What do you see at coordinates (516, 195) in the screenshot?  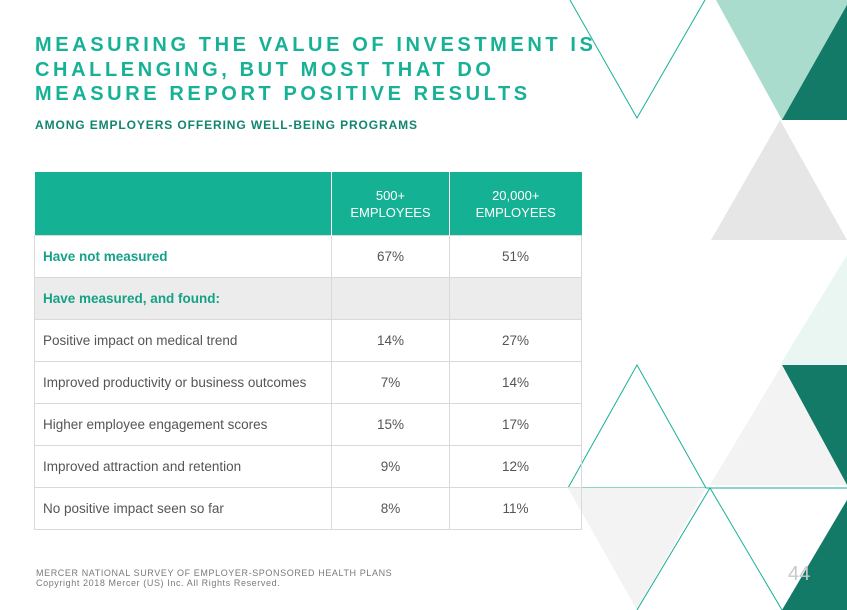 I see `header-20000-line1: 20,000+` at bounding box center [516, 195].